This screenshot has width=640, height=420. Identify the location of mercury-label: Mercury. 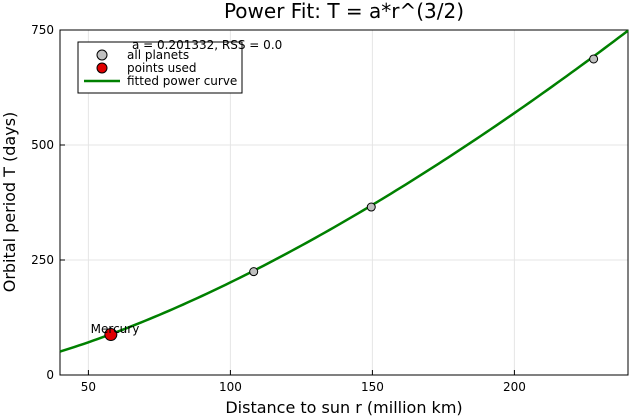
(115, 329).